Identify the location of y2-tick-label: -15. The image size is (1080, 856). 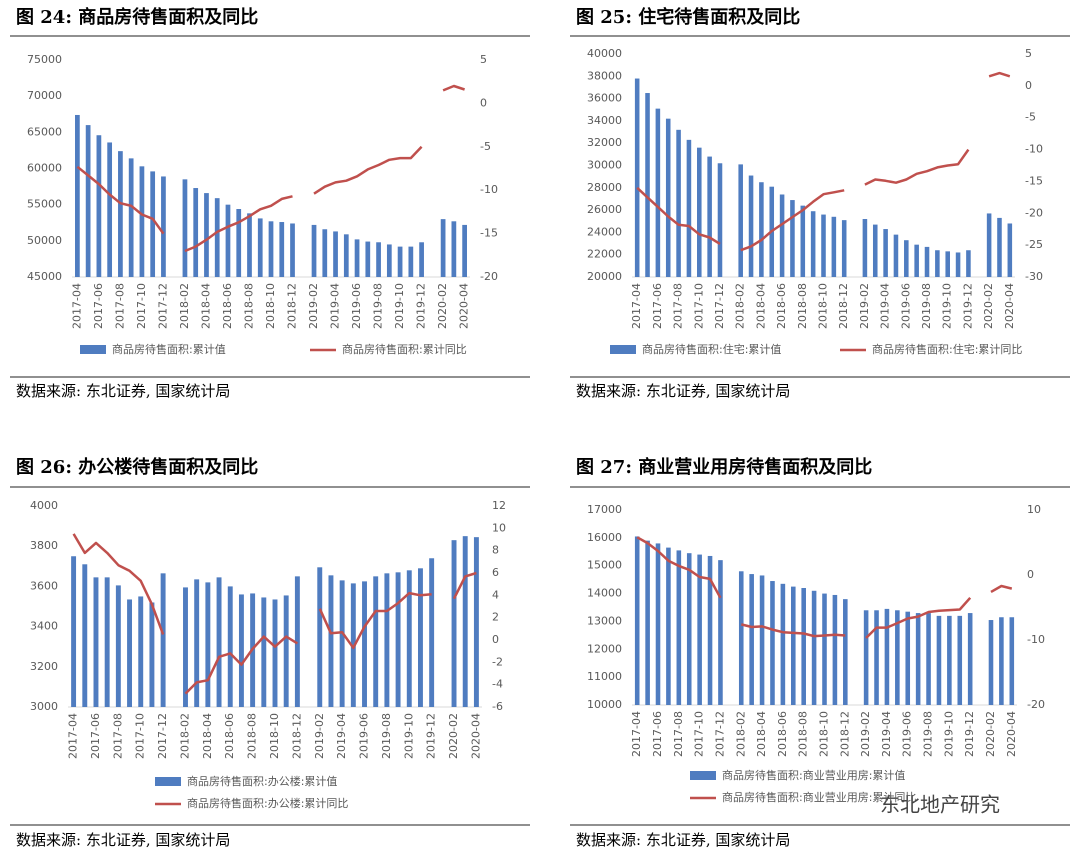
(1034, 180).